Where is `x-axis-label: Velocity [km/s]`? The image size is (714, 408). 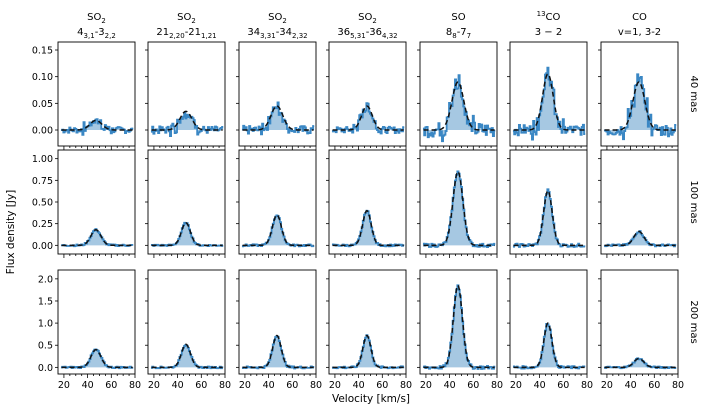
x-axis-label: Velocity [km/s] is located at coordinates (371, 399).